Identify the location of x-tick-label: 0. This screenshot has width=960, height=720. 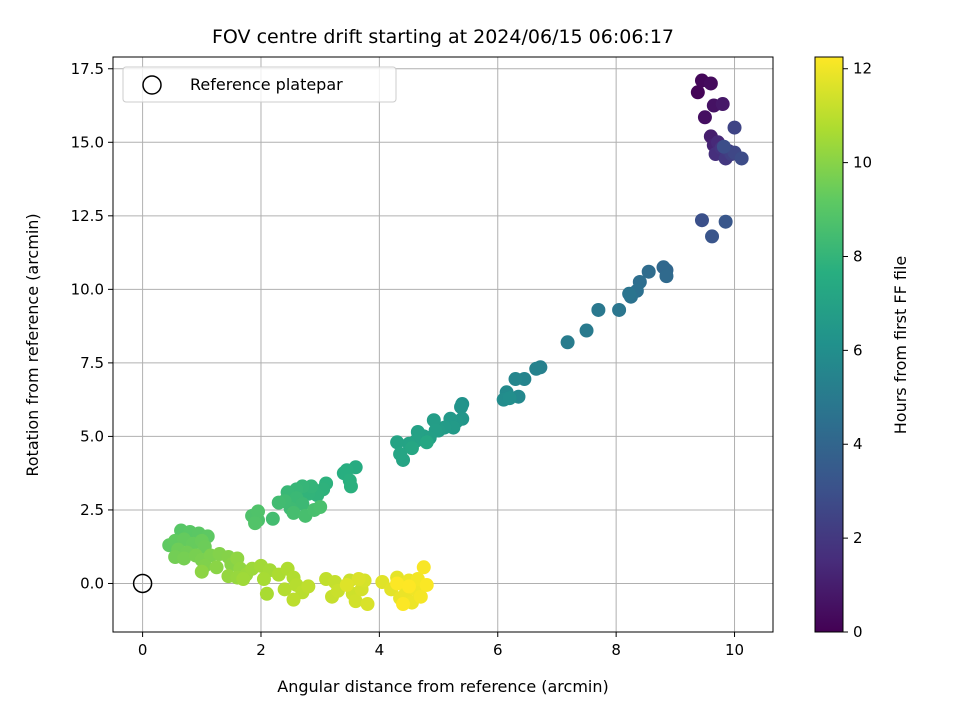
(143, 650).